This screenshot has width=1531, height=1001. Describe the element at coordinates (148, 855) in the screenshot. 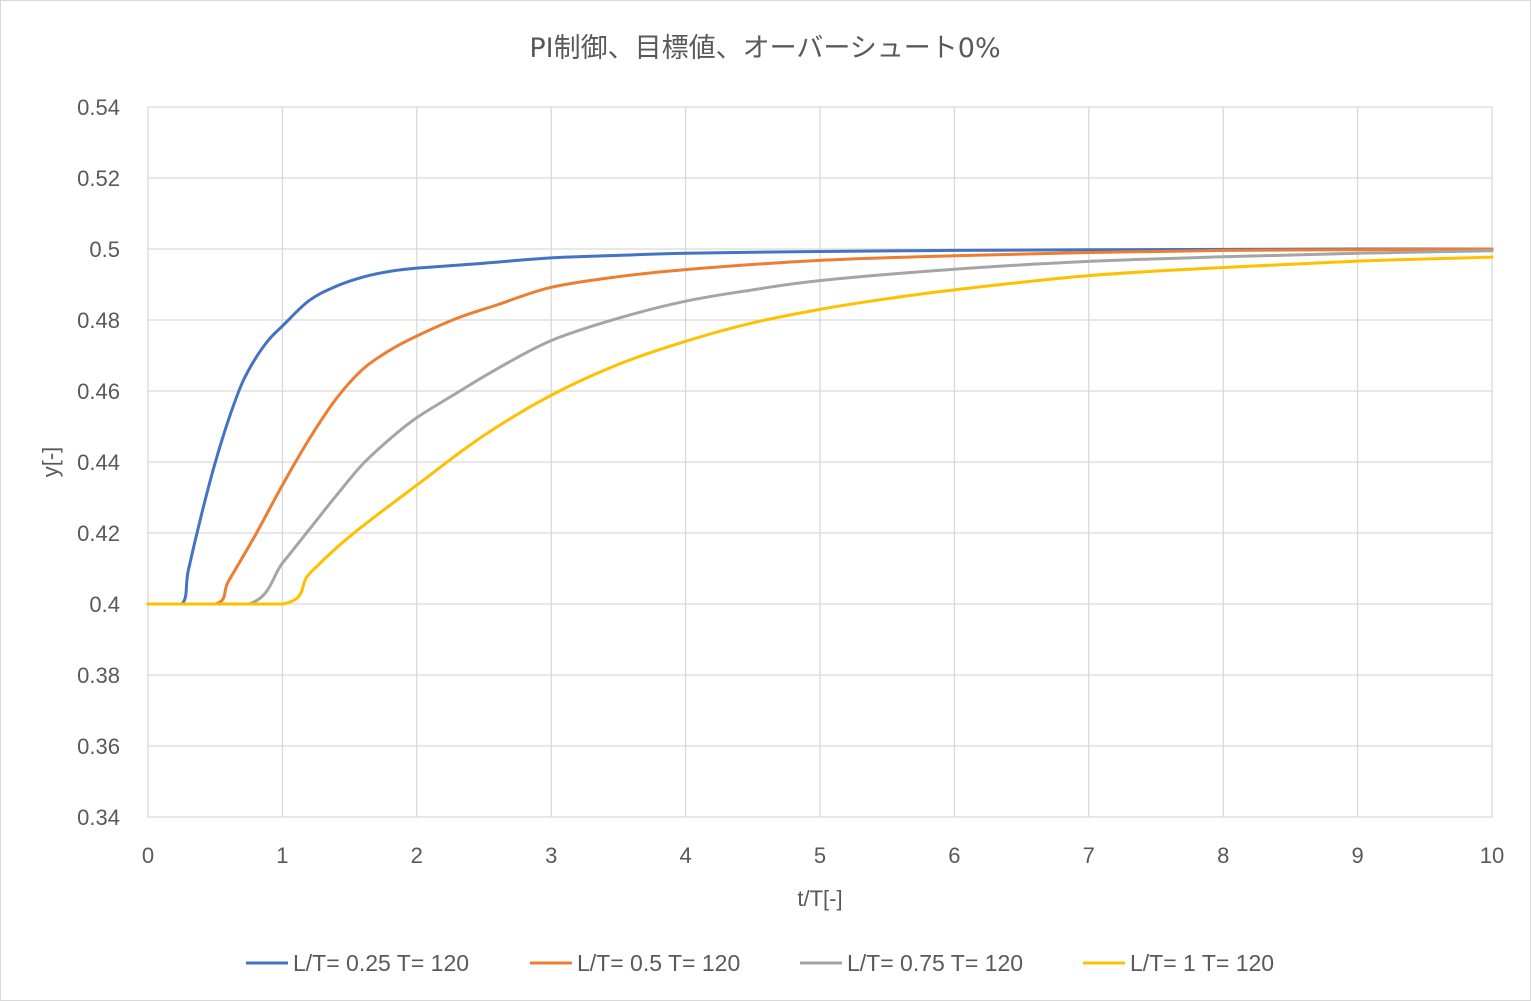

I see `x-tick-label: 0` at that location.